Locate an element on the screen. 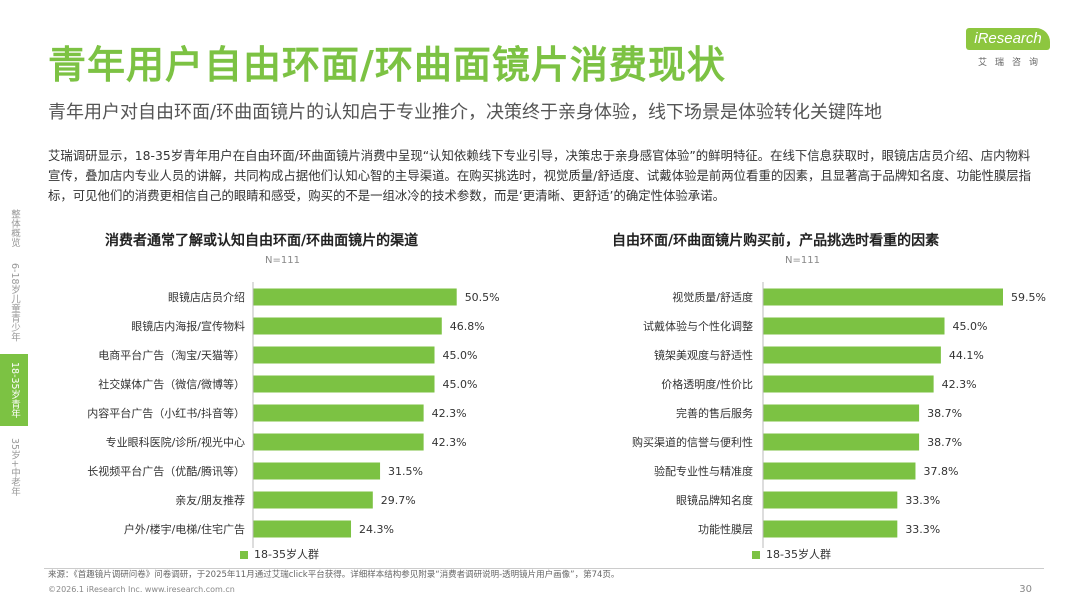 The image size is (1080, 608). page-title: 青年用户自由环面/环曲面镜片消费现状 is located at coordinates (387, 65).